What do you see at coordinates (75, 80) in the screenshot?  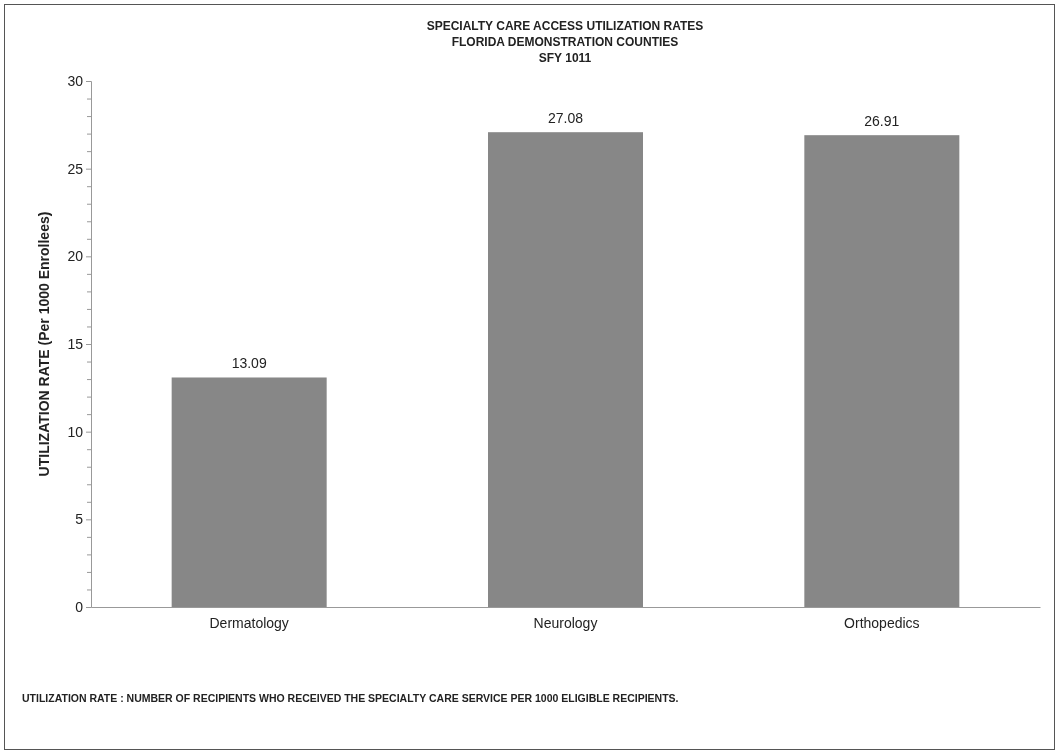 I see `y-tick-label: 30` at bounding box center [75, 80].